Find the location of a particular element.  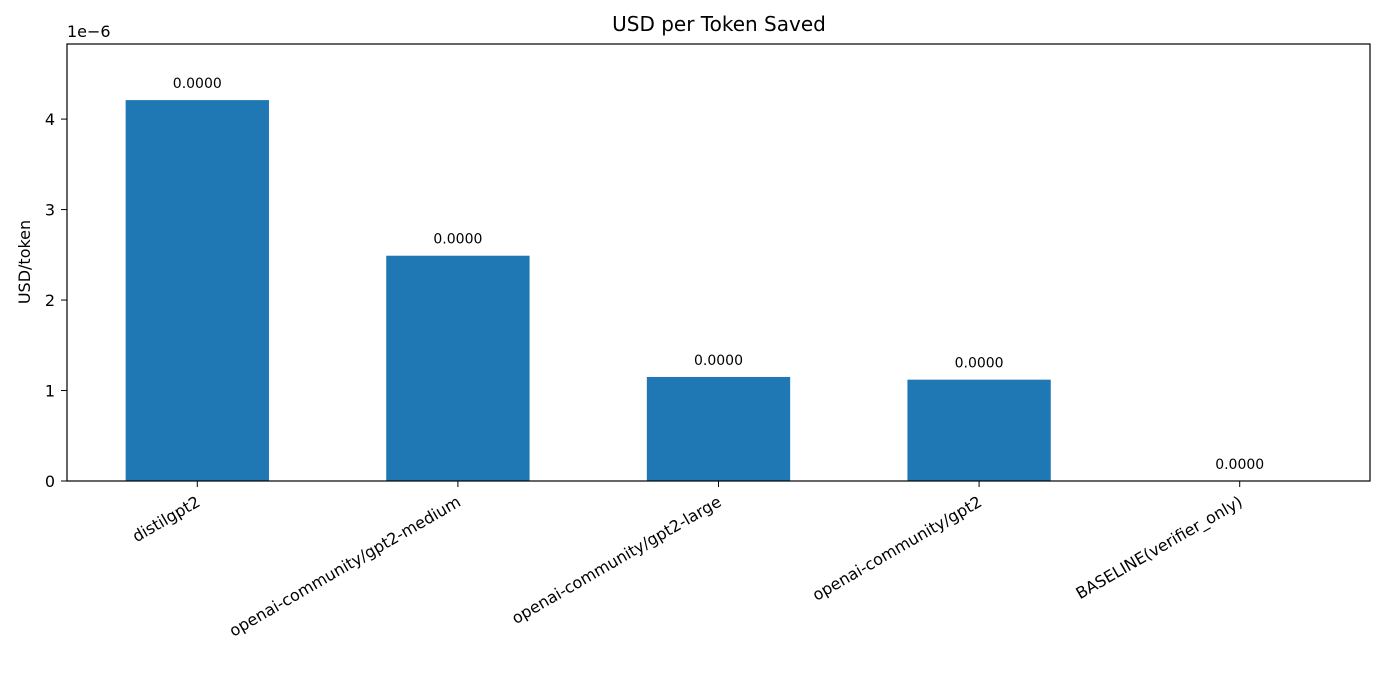

y-tick-label: 4 is located at coordinates (50, 119).